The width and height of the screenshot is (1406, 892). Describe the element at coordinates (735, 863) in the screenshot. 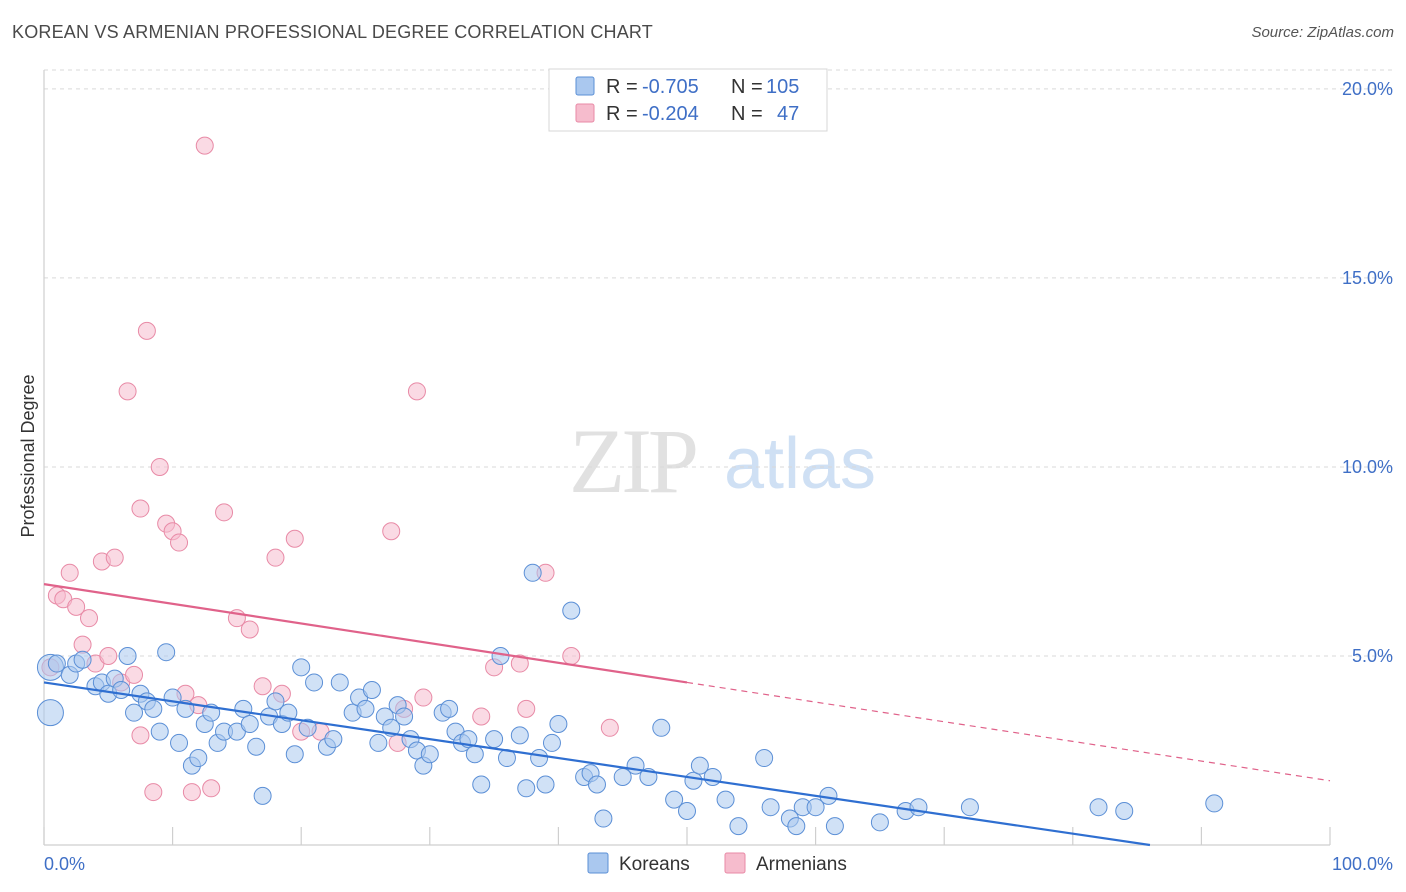

I see `bottom-legend-armenian-swatch` at that location.